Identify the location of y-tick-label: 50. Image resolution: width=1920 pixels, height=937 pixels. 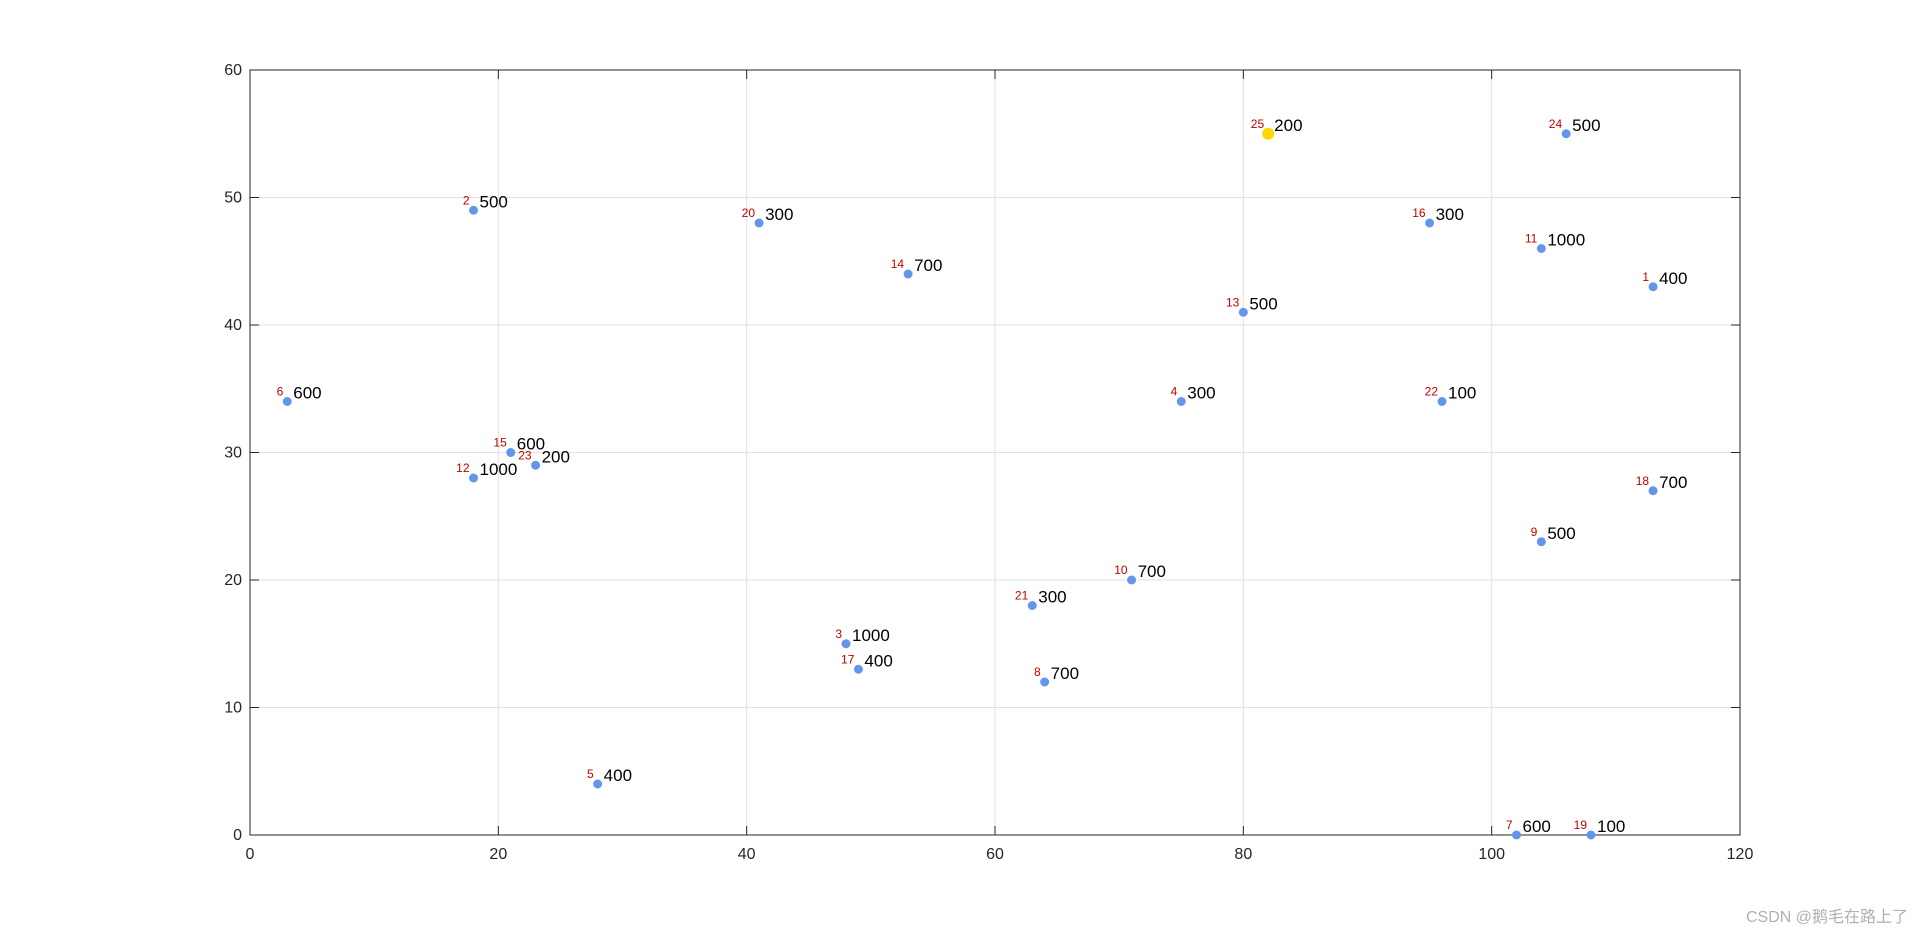
(233, 198).